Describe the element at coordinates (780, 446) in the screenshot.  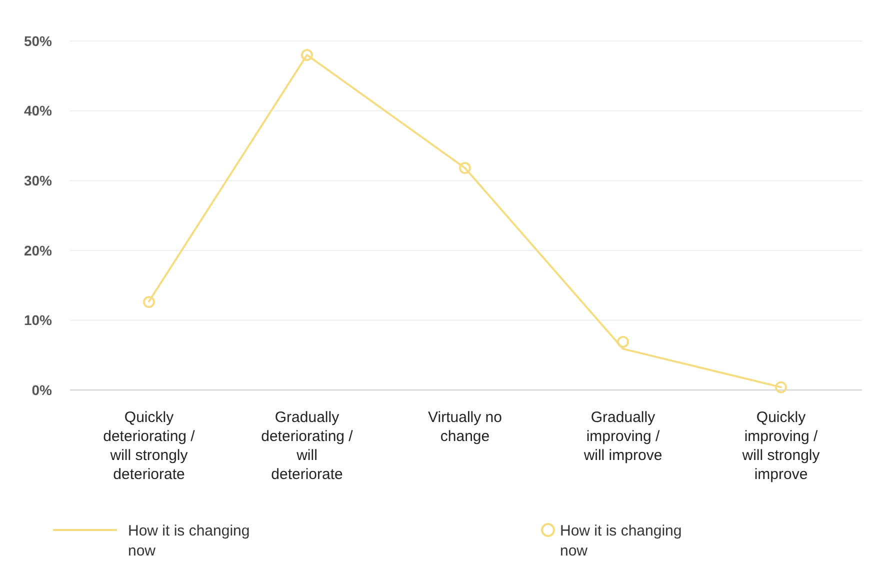
I see `x-tick-label: Quickly improving / will strongly improve` at that location.